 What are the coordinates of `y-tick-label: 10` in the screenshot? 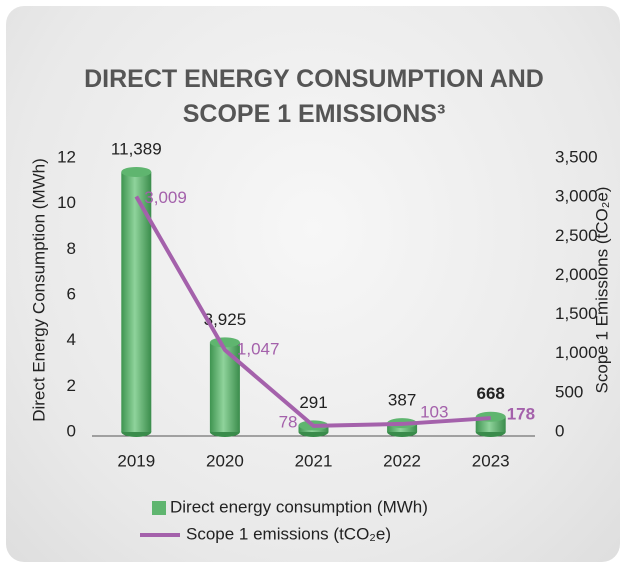 It's located at (66, 202).